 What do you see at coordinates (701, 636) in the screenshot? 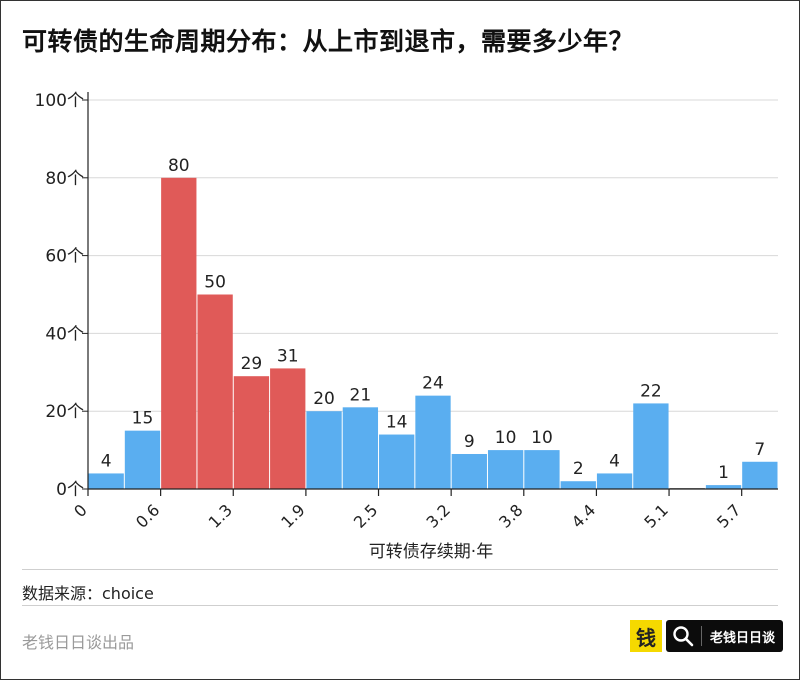
I see `logo-divider` at bounding box center [701, 636].